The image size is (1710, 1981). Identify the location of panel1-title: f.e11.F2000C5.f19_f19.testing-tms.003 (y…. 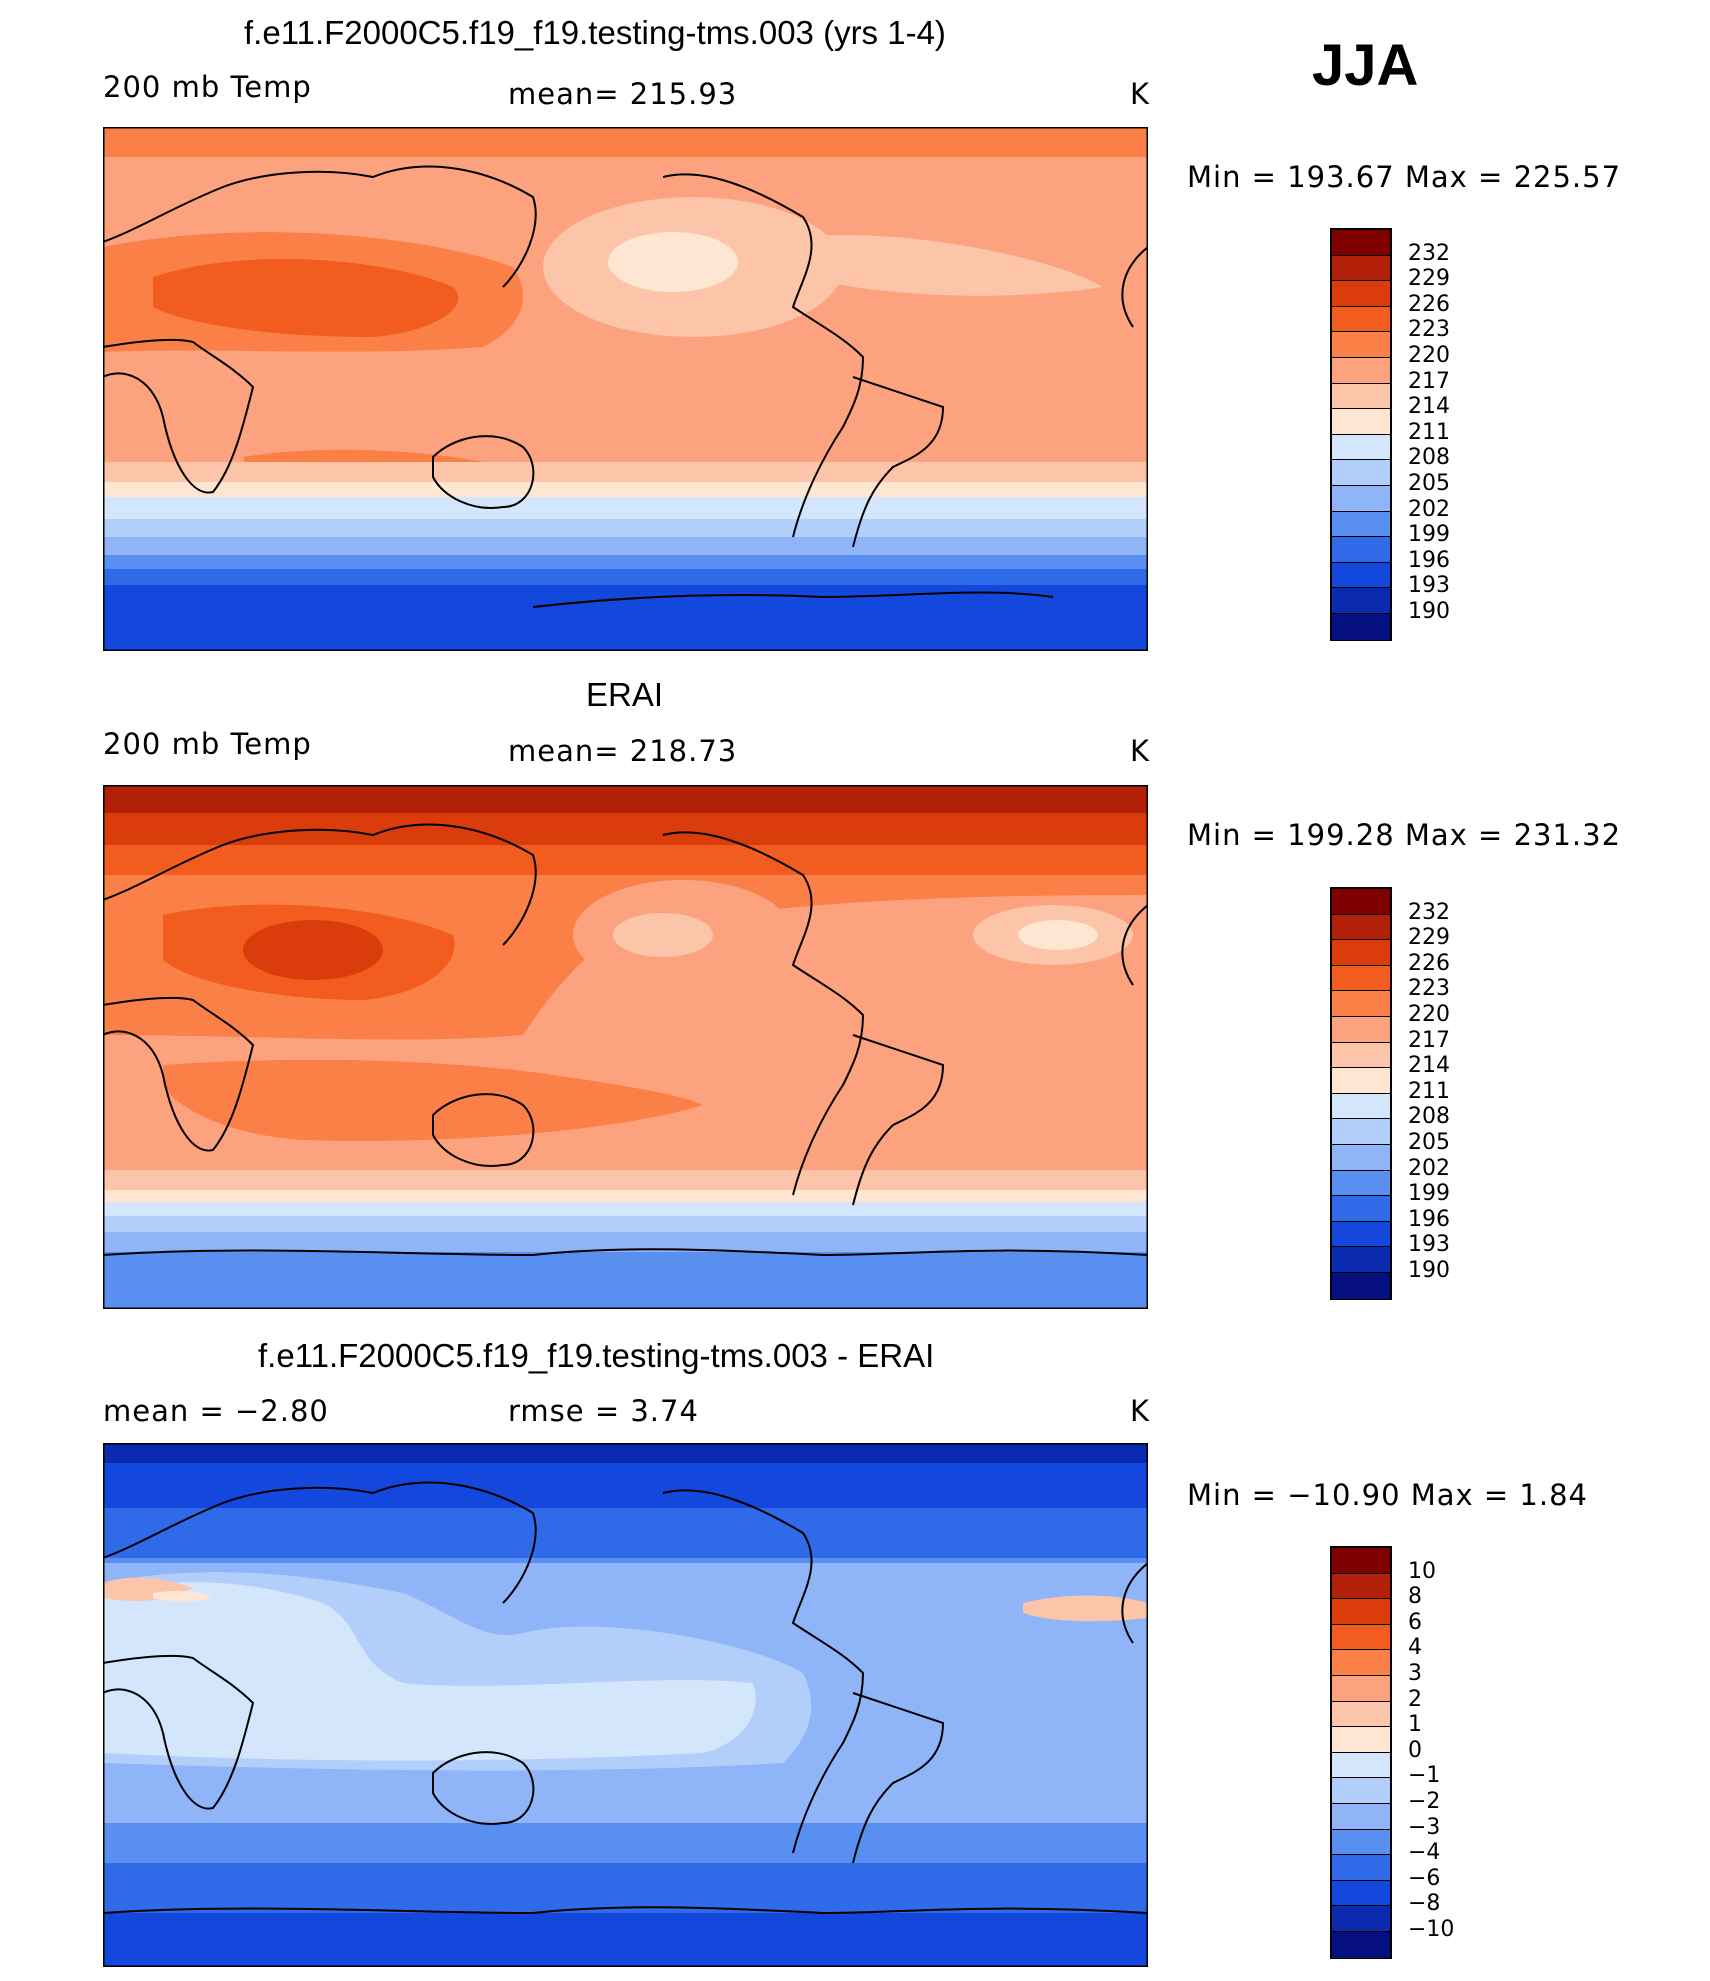
(595, 32).